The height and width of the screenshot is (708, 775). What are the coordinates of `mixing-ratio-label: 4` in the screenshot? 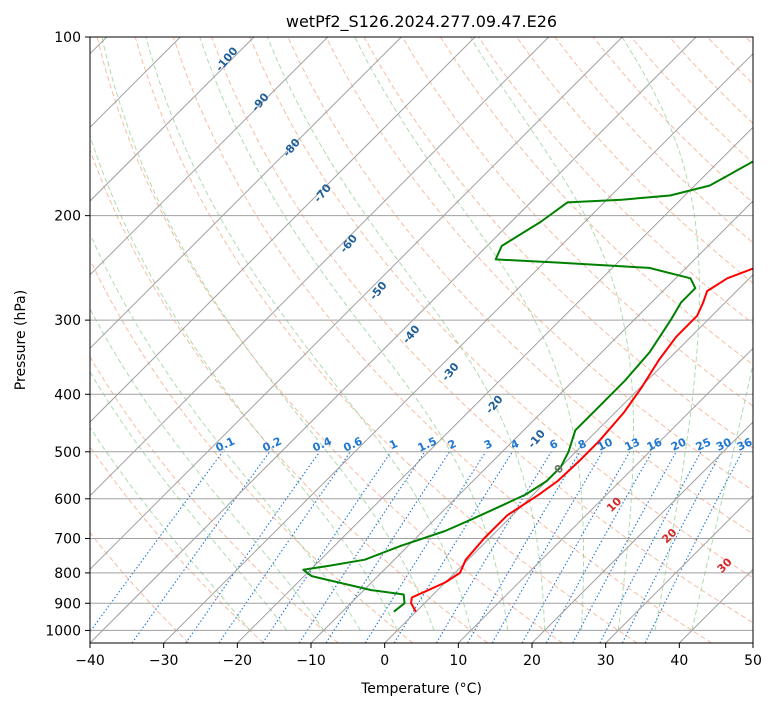 It's located at (515, 444).